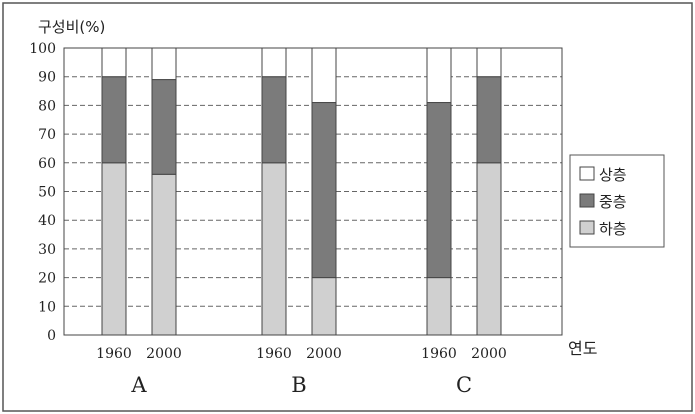 Image resolution: width=695 pixels, height=414 pixels. What do you see at coordinates (47, 307) in the screenshot?
I see `y-tick-label: 10` at bounding box center [47, 307].